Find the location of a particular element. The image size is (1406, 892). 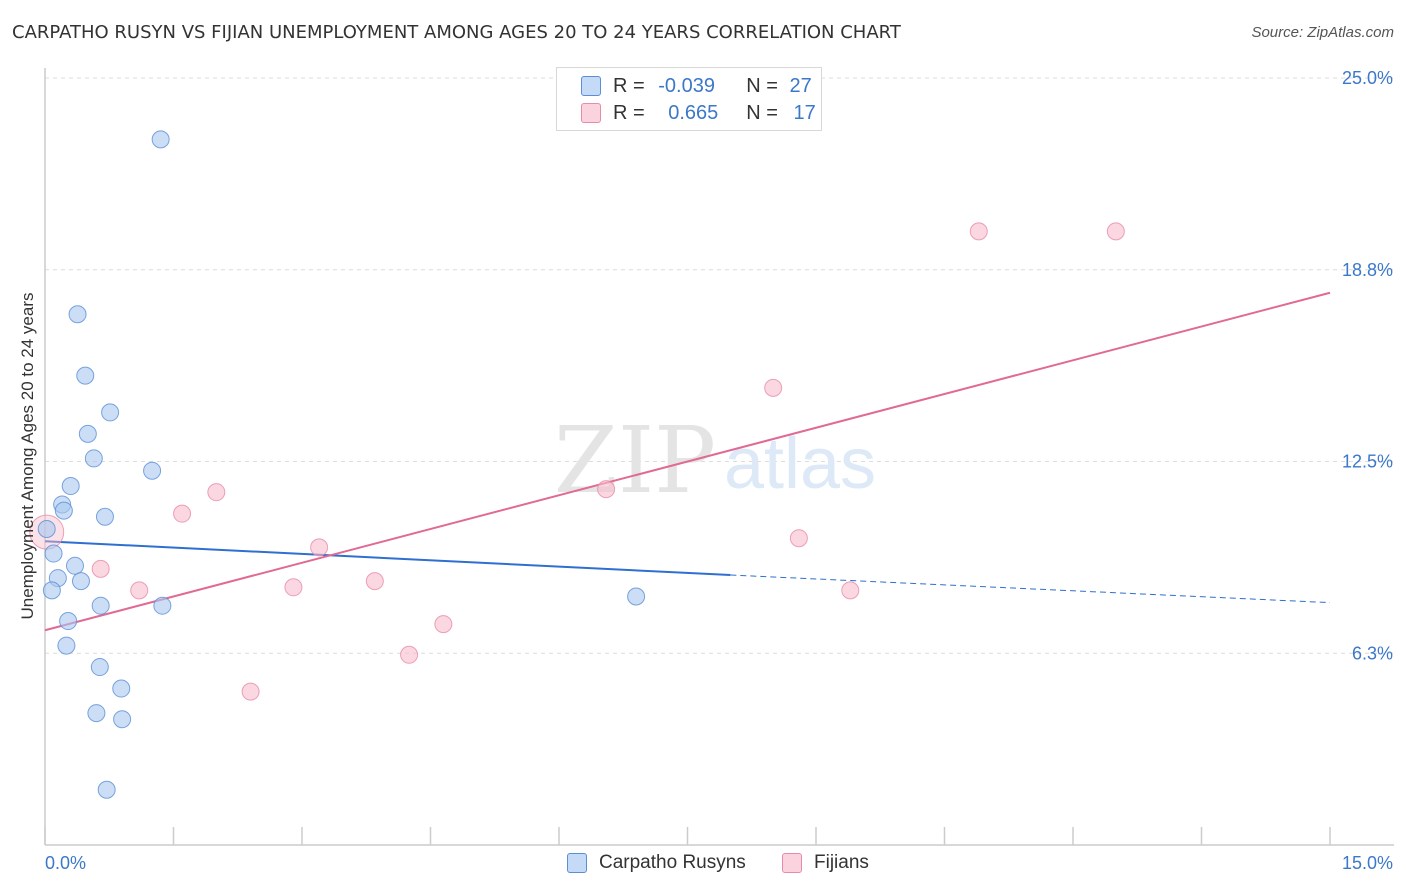

source-label: Source: ZipAtlas.com is located at coordinates (1322, 32).